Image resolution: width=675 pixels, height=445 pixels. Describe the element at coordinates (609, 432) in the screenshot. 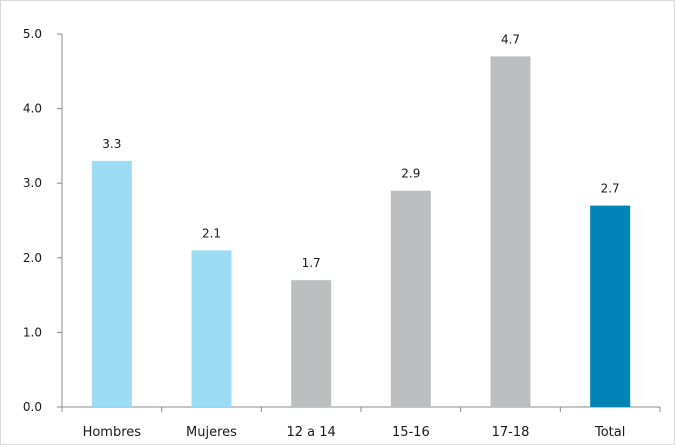

I see `category-label: Total` at that location.